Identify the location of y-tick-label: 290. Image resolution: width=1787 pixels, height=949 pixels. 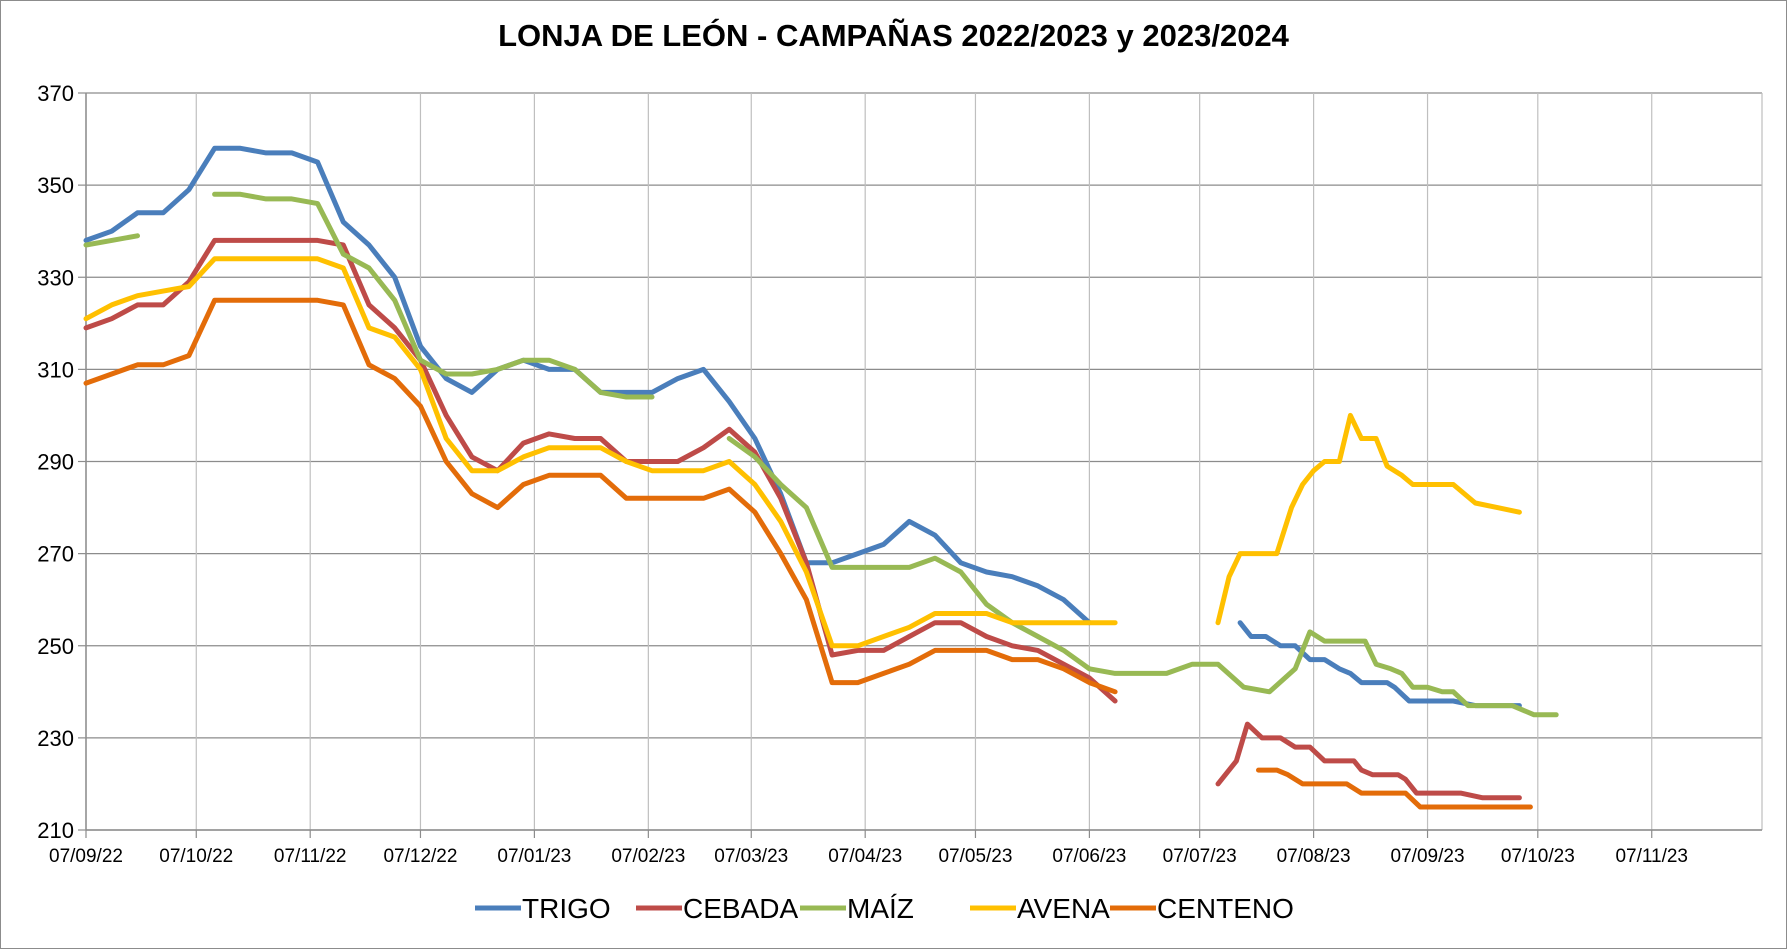
(55, 462).